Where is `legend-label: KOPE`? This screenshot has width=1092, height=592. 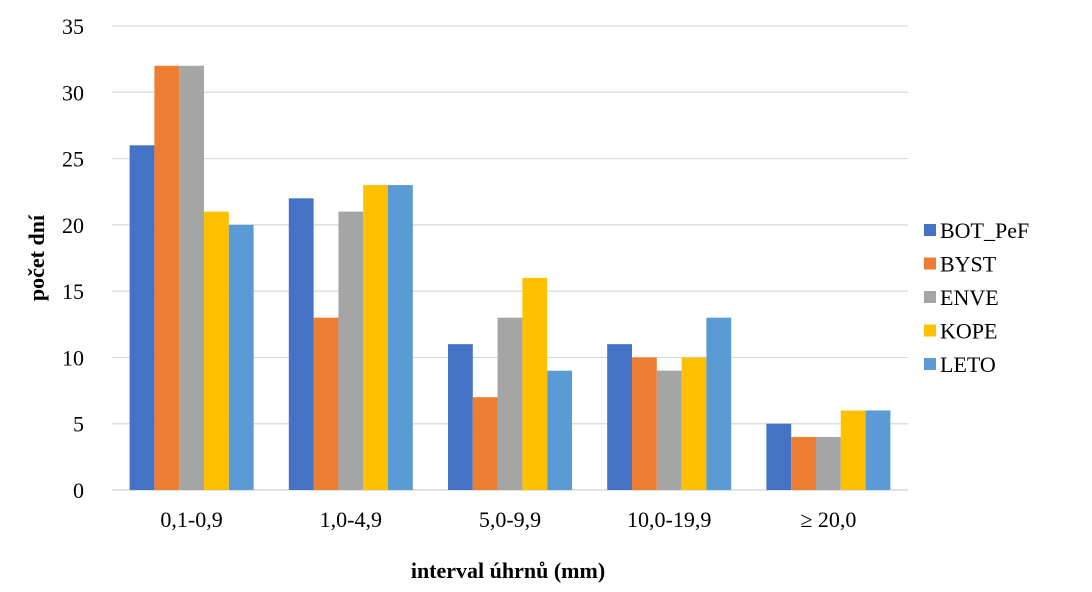
legend-label: KOPE is located at coordinates (968, 331).